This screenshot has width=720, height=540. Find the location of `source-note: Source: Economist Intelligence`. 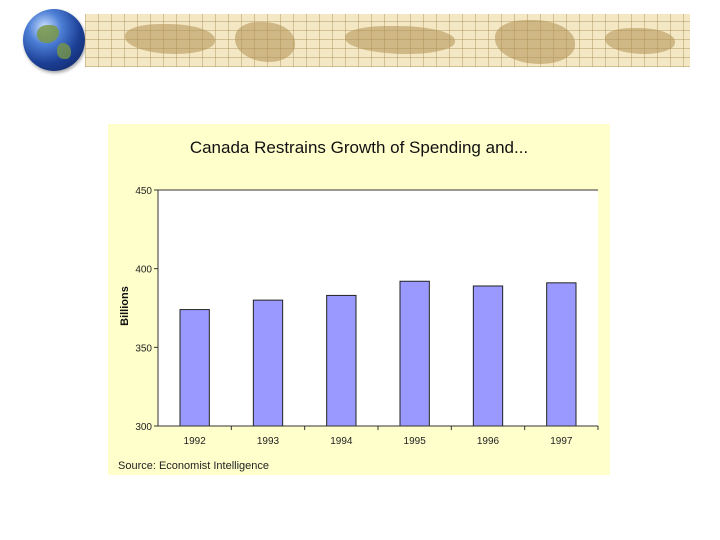

source-note: Source: Economist Intelligence is located at coordinates (194, 466).